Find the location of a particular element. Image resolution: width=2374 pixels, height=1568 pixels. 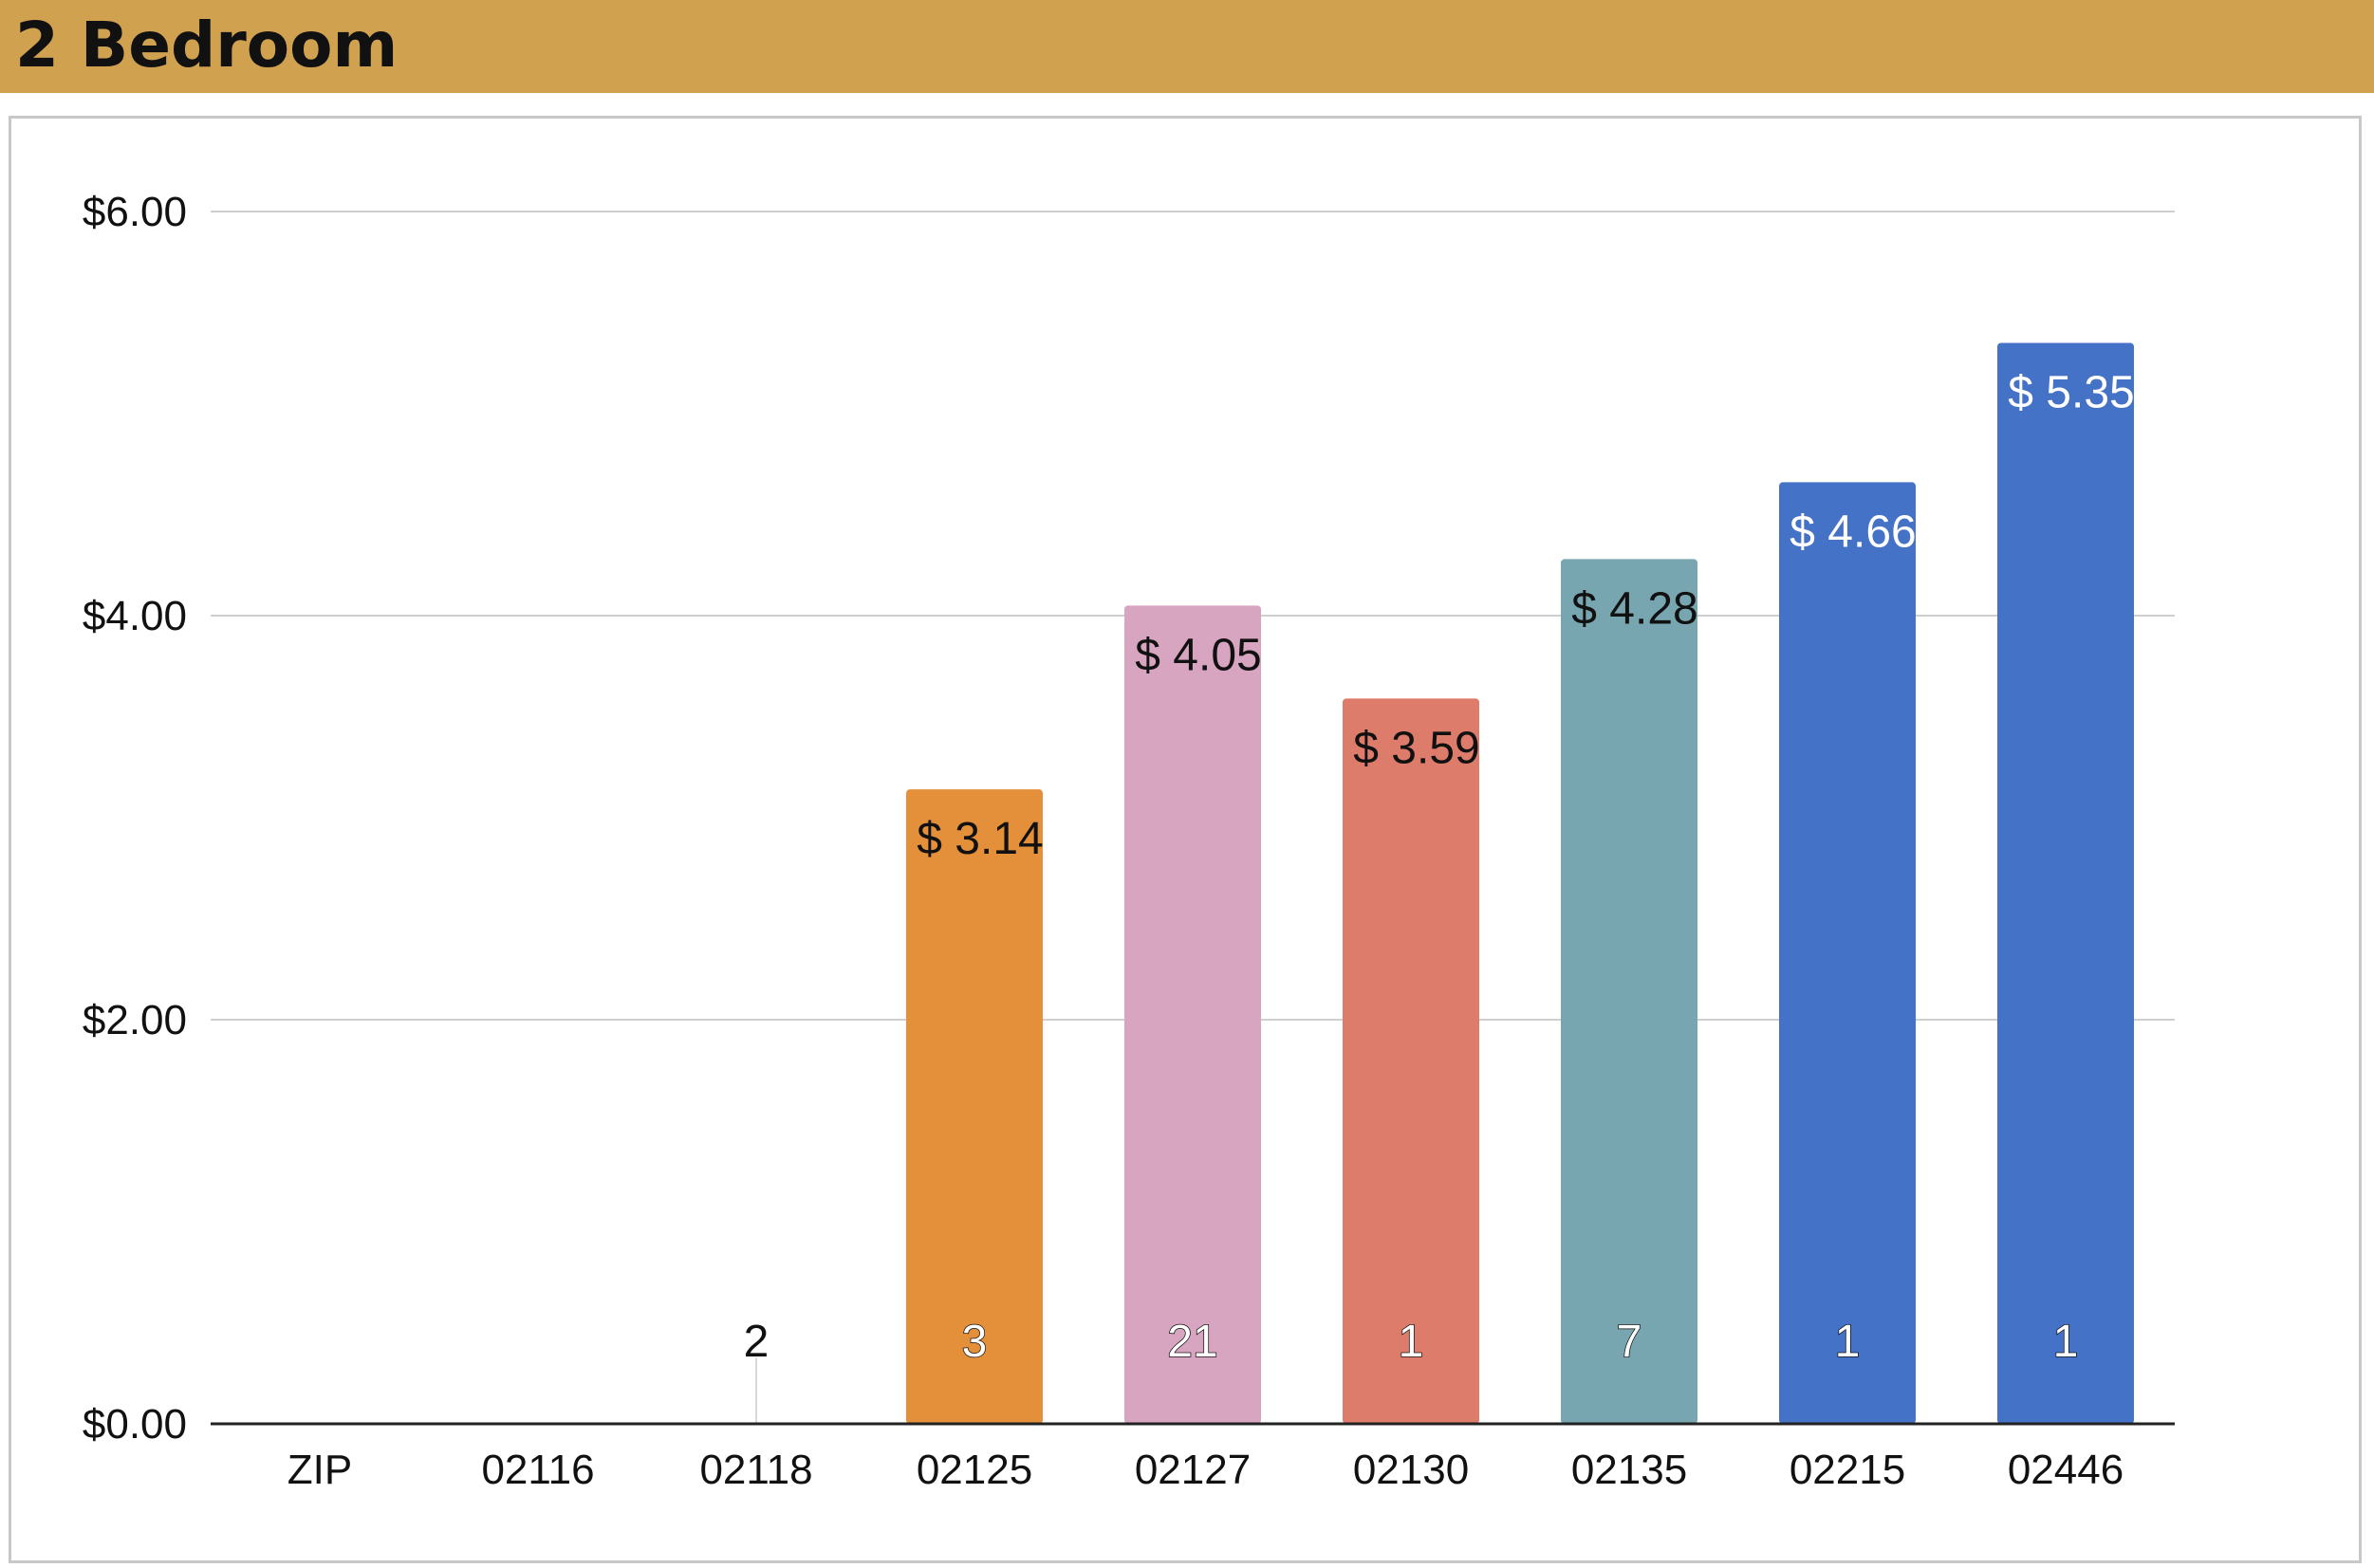

bar-value-label: $ 4.28 is located at coordinates (1634, 608).